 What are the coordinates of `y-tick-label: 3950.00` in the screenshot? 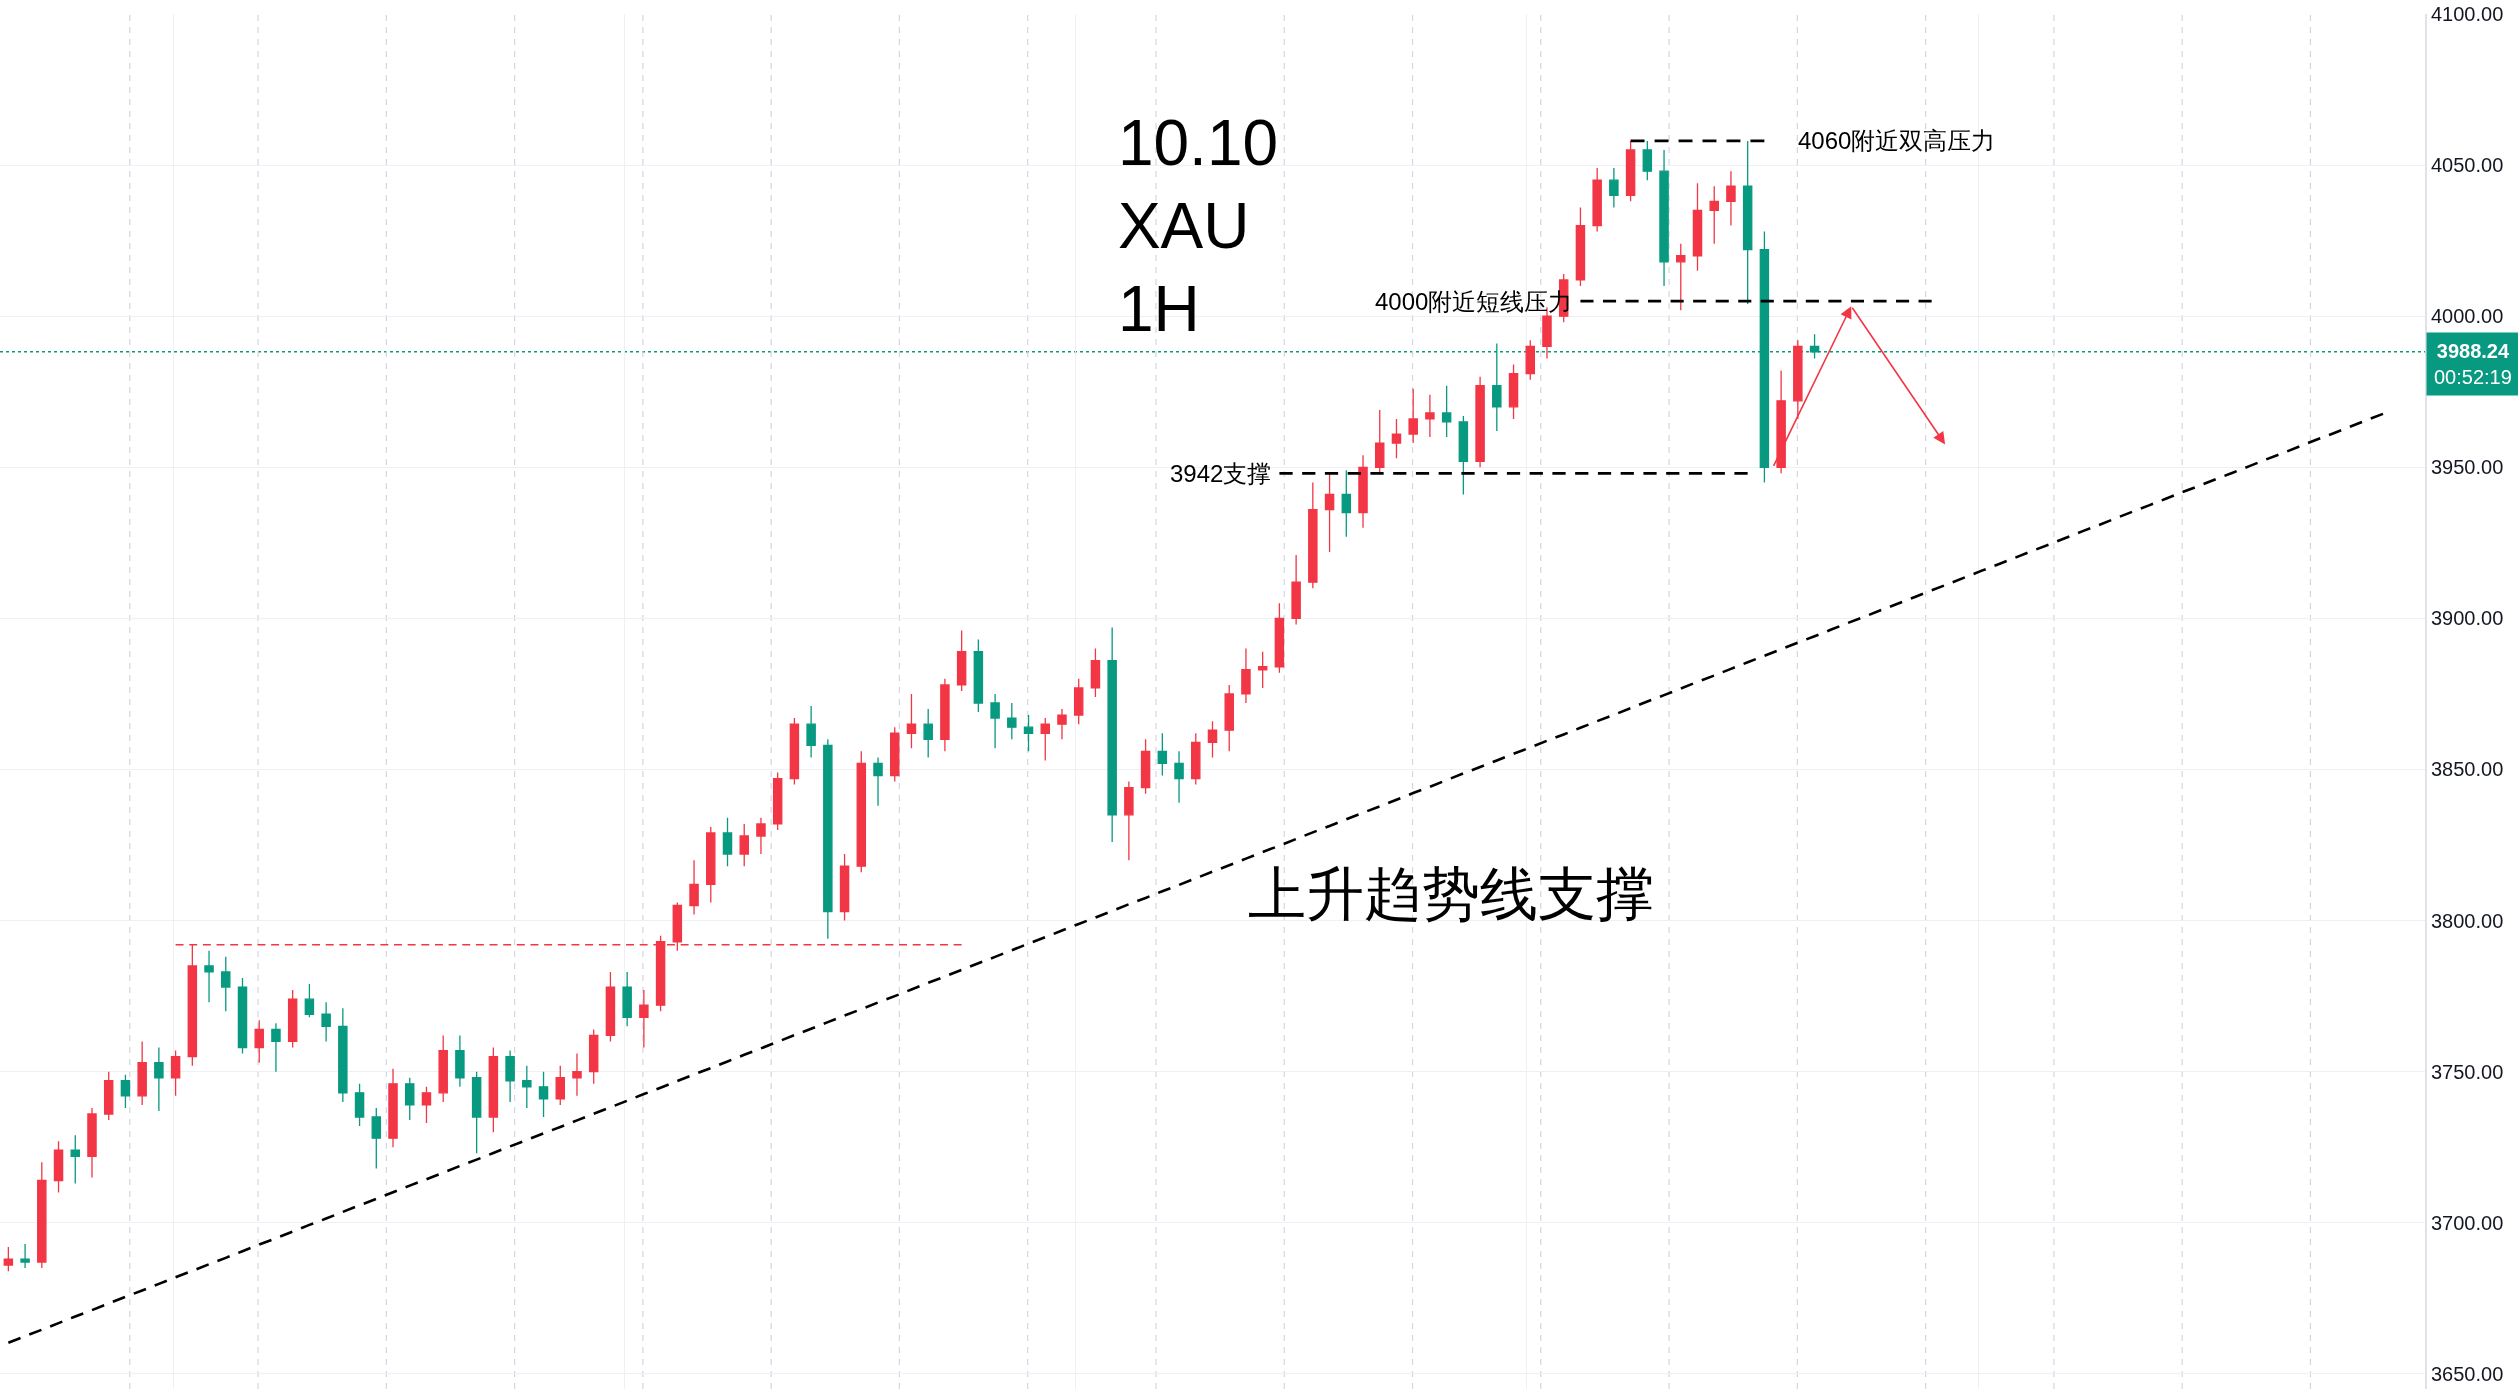 It's located at (2467, 467).